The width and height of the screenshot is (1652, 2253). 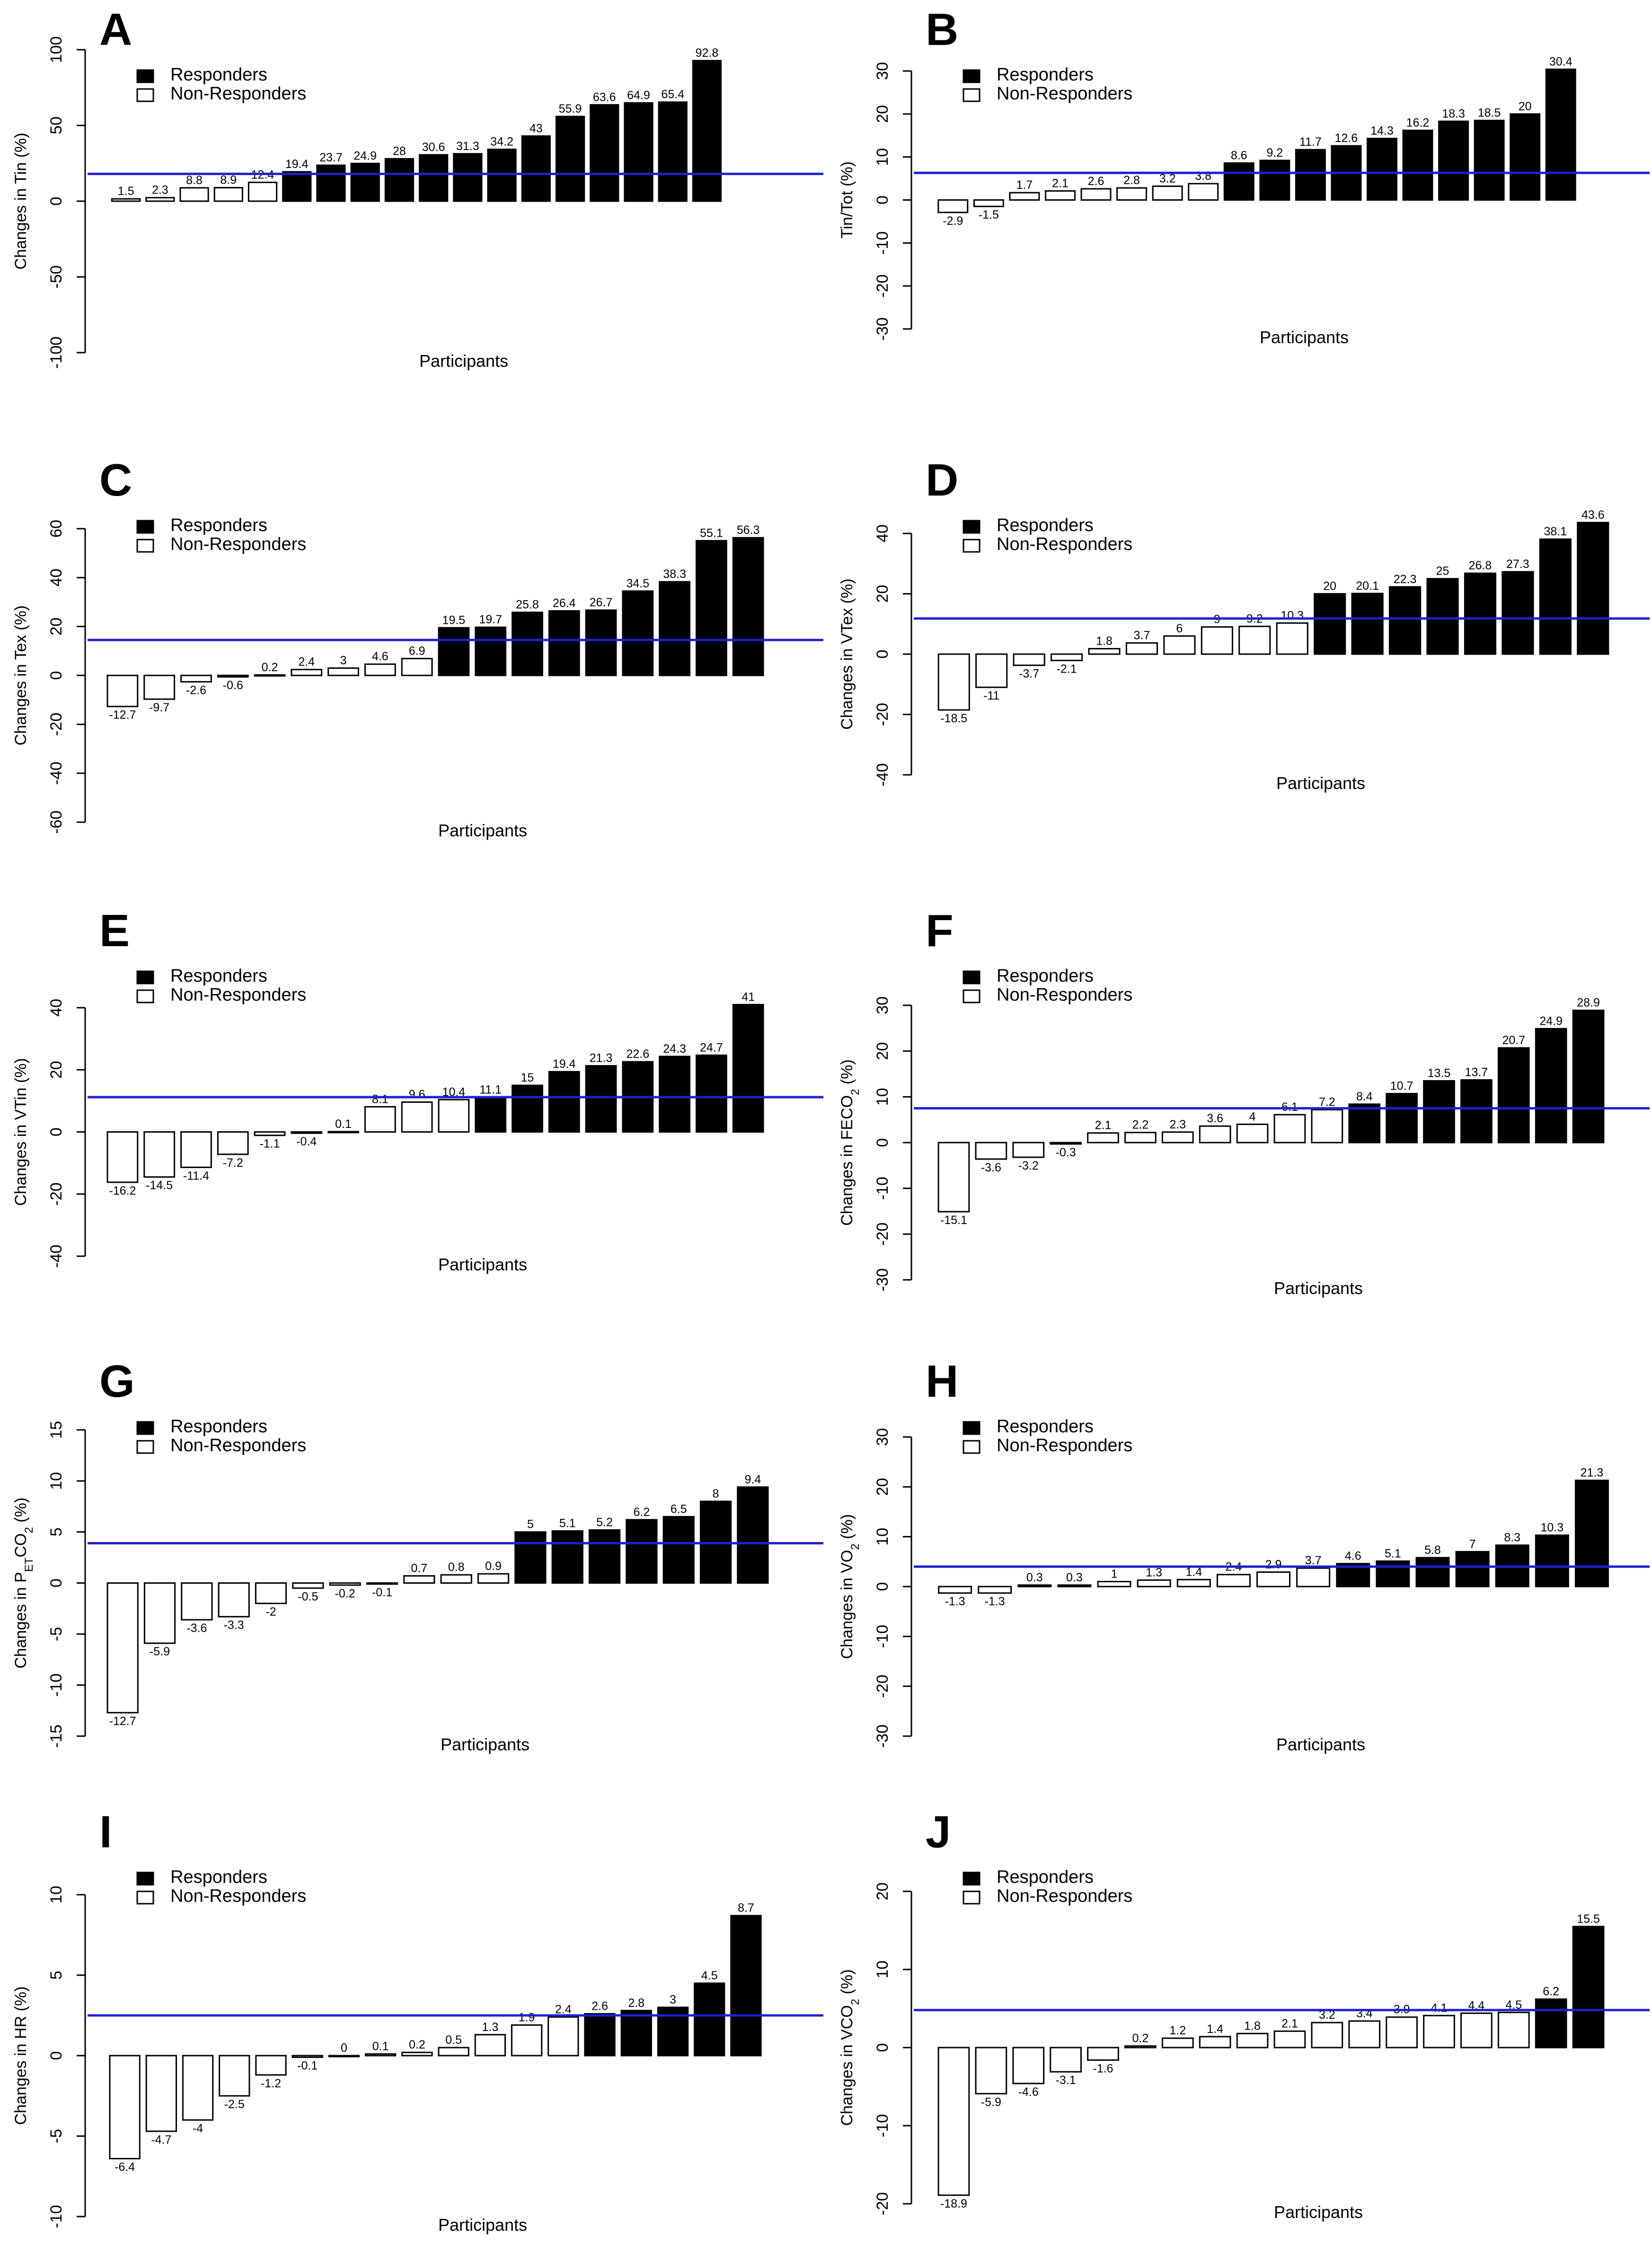 I want to click on y-tick-label: 0, so click(x=883, y=1142).